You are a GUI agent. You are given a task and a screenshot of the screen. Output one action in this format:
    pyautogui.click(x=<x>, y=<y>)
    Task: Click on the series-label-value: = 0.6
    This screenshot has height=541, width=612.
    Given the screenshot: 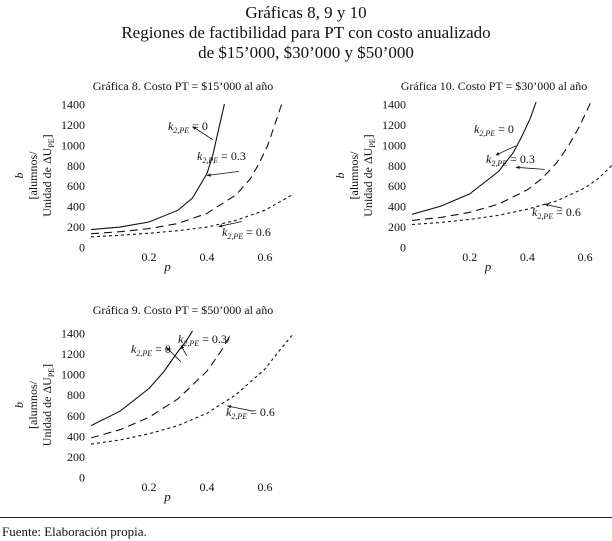 What is the action you would take?
    pyautogui.click(x=567, y=212)
    